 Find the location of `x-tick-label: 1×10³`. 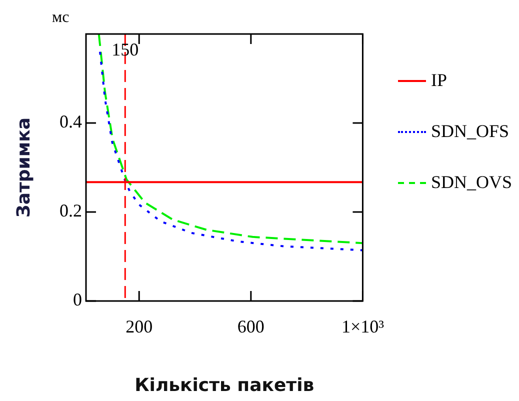

x-tick-label: 1×10³ is located at coordinates (363, 326).